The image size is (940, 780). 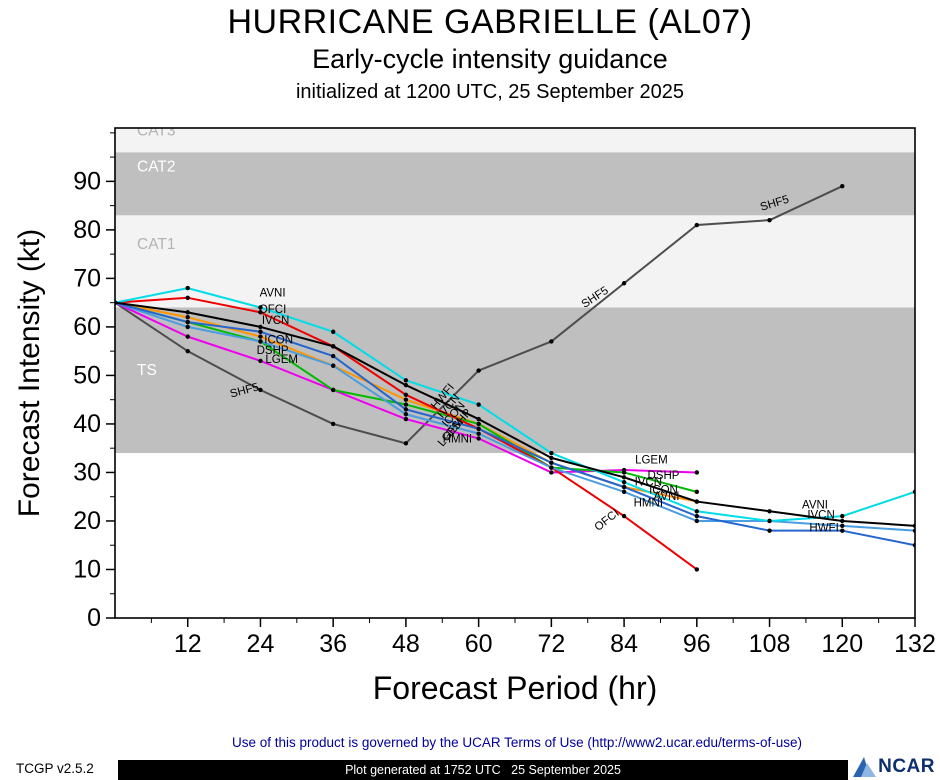 I want to click on x-tick-label: 36, so click(x=333, y=644).